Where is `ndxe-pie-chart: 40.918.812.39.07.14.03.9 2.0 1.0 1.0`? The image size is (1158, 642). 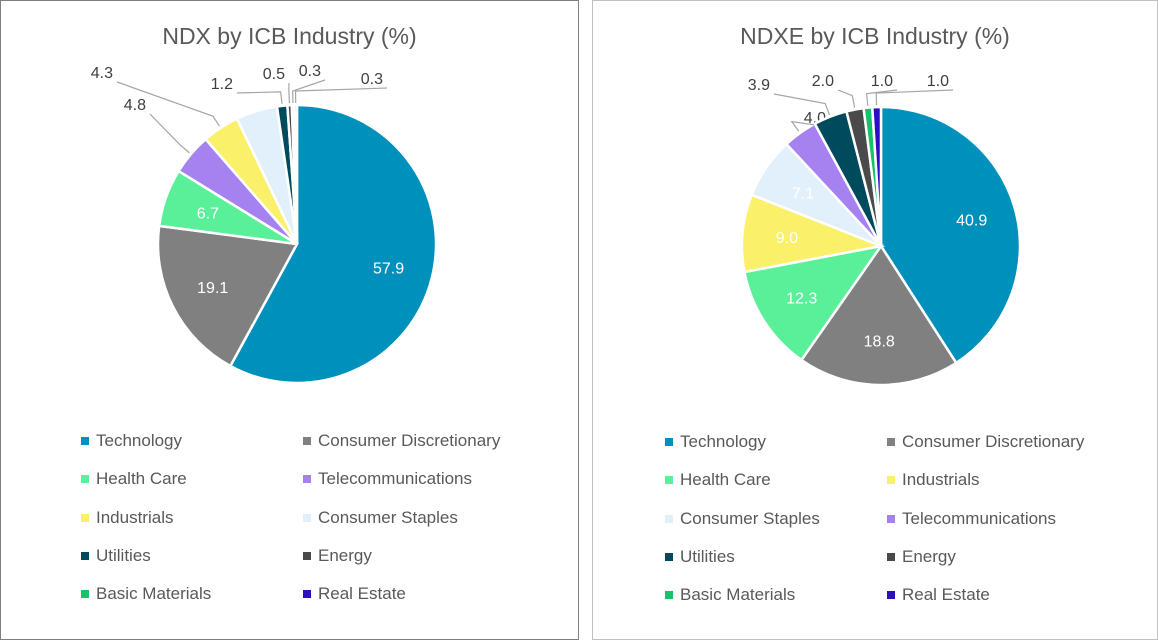 ndxe-pie-chart: 40.918.812.39.07.14.03.9 2.0 1.0 1.0 is located at coordinates (881, 230).